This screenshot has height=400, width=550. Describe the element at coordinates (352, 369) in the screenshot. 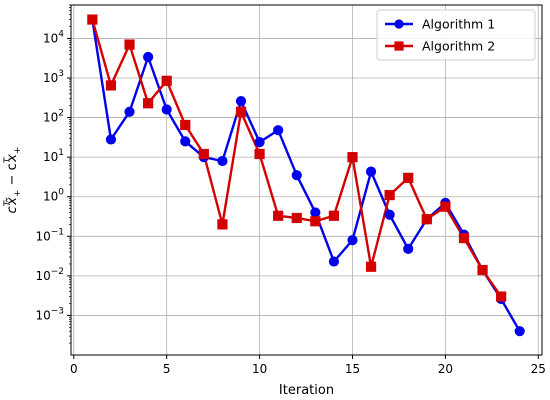

I see `x-tick-label: 15` at that location.